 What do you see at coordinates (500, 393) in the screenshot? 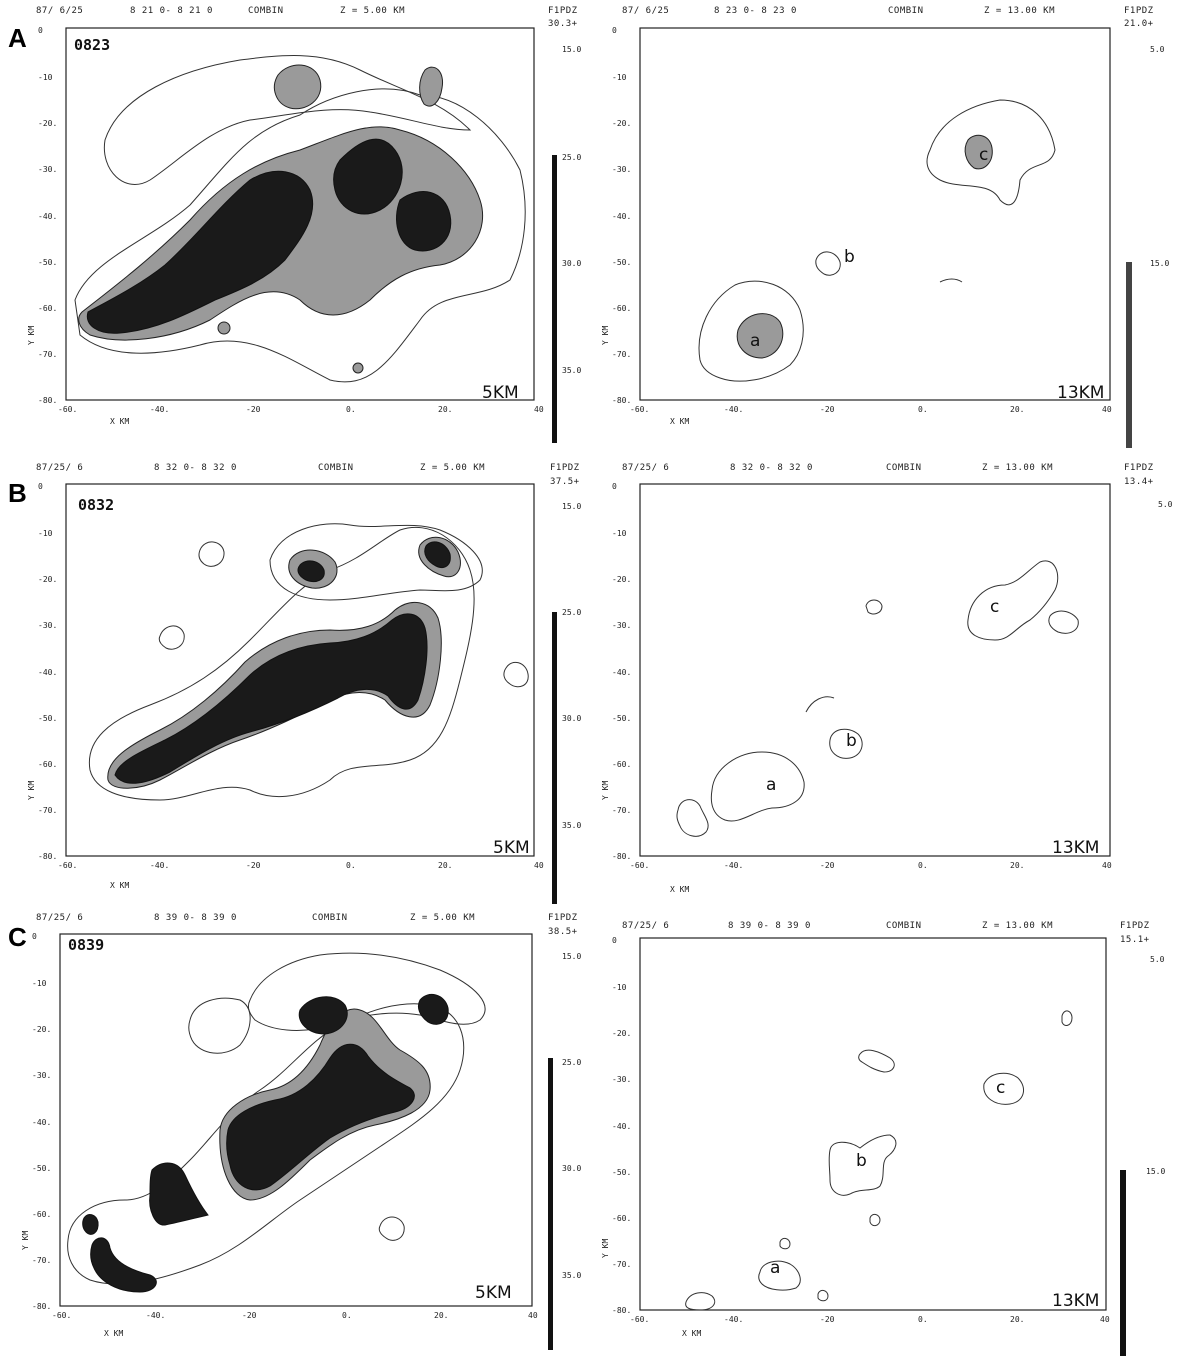
I see `height-label: 5KM` at bounding box center [500, 393].